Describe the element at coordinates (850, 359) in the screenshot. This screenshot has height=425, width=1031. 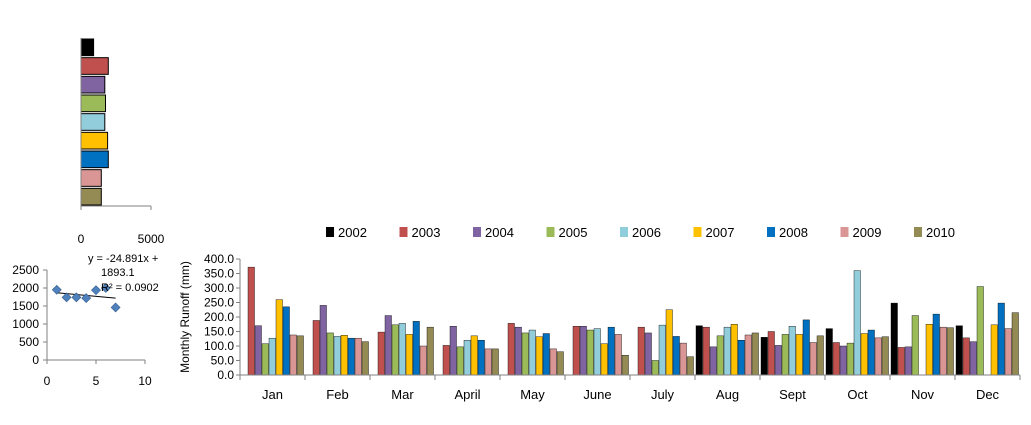
I see `bar-oct-2005` at that location.